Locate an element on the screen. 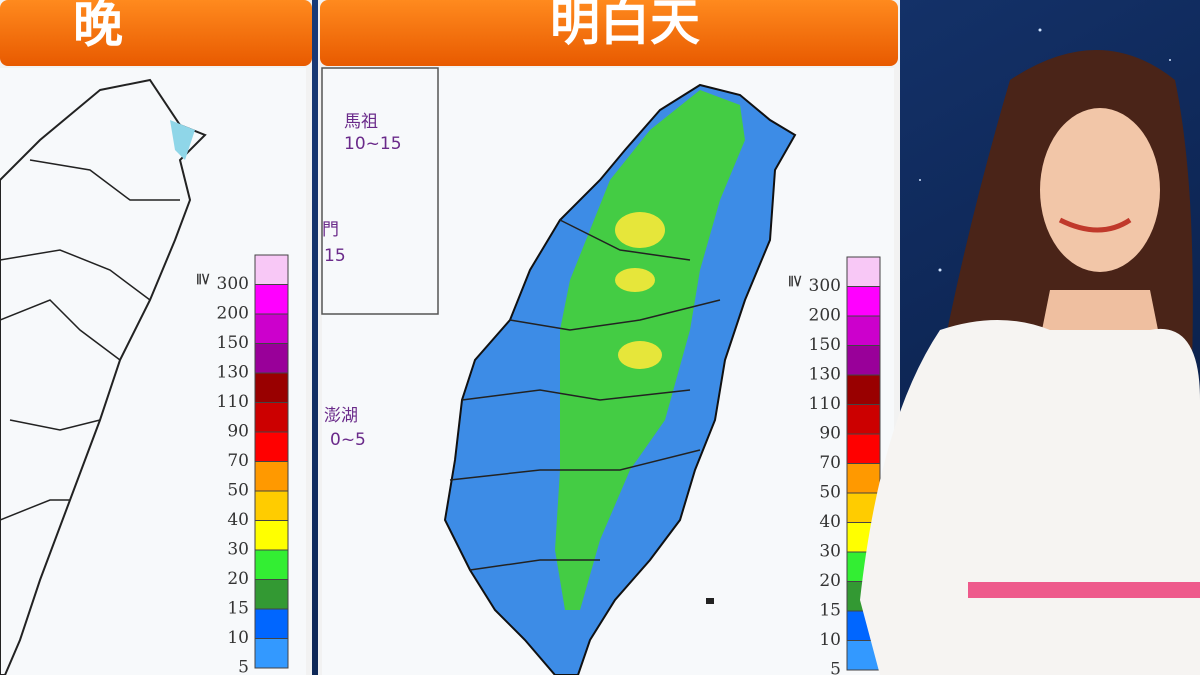  yellow-rain-zones is located at coordinates (640, 290).